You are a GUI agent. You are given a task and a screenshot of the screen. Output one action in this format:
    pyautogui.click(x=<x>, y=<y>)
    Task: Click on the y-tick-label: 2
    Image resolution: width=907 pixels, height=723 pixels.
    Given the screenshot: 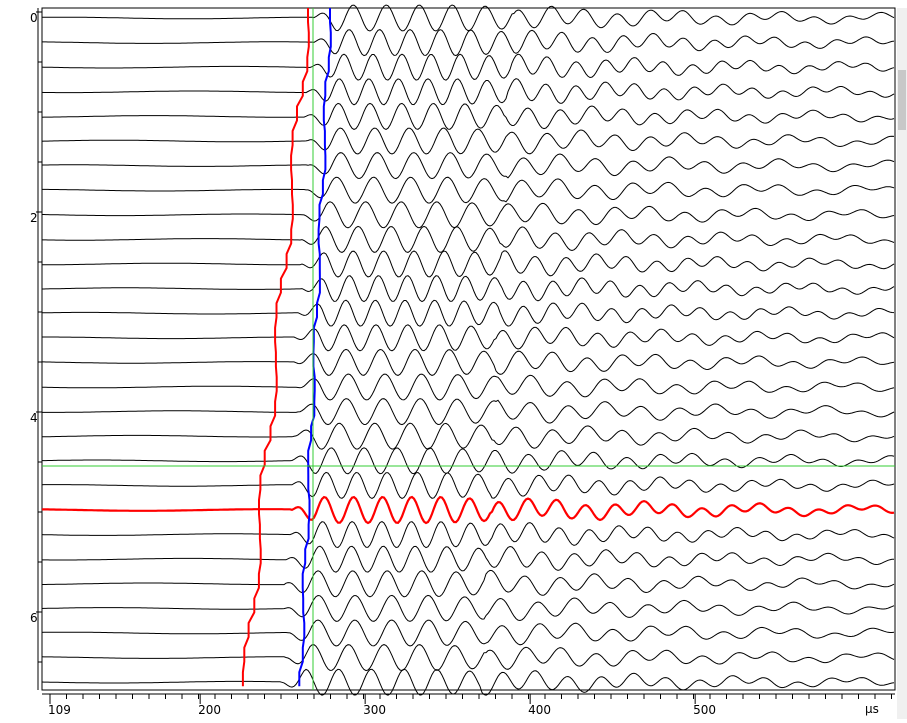 What is the action you would take?
    pyautogui.click(x=34, y=218)
    